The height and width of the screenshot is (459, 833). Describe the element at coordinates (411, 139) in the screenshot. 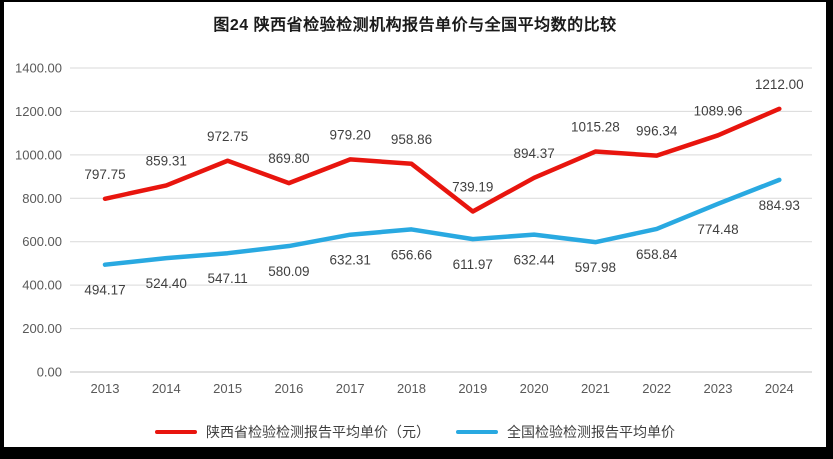

I see `data-label-shaanxi: 958.86` at that location.